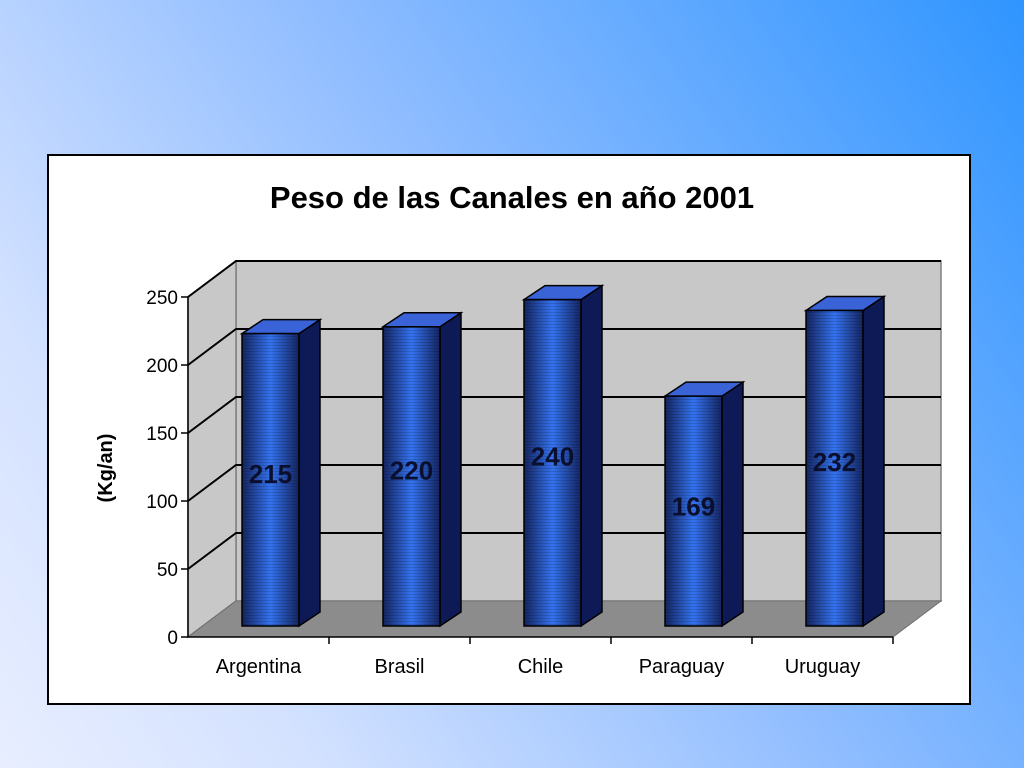 The height and width of the screenshot is (768, 1024). Describe the element at coordinates (162, 502) in the screenshot. I see `y-tick-label: 100` at that location.